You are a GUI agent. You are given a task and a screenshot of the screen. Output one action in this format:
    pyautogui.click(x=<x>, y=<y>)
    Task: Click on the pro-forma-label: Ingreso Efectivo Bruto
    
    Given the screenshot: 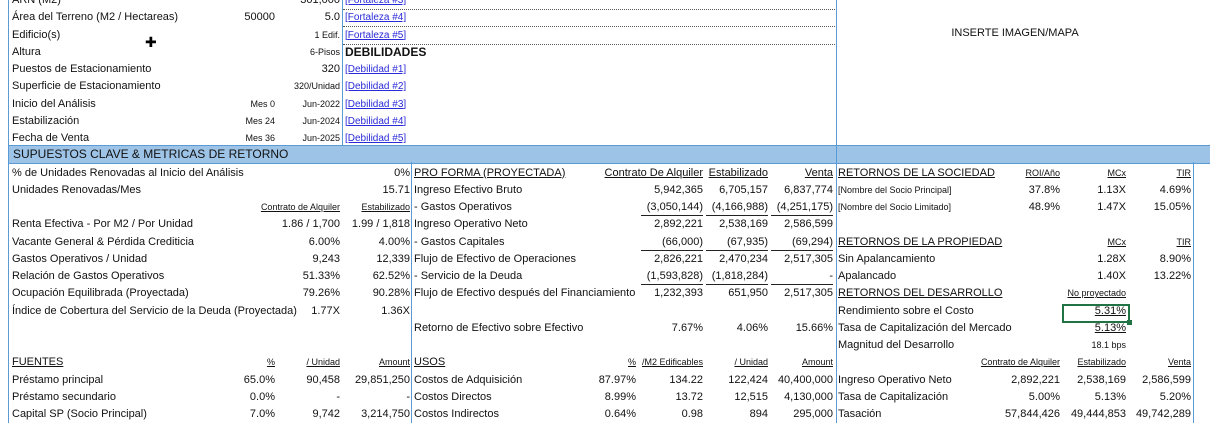 What is the action you would take?
    pyautogui.click(x=468, y=189)
    